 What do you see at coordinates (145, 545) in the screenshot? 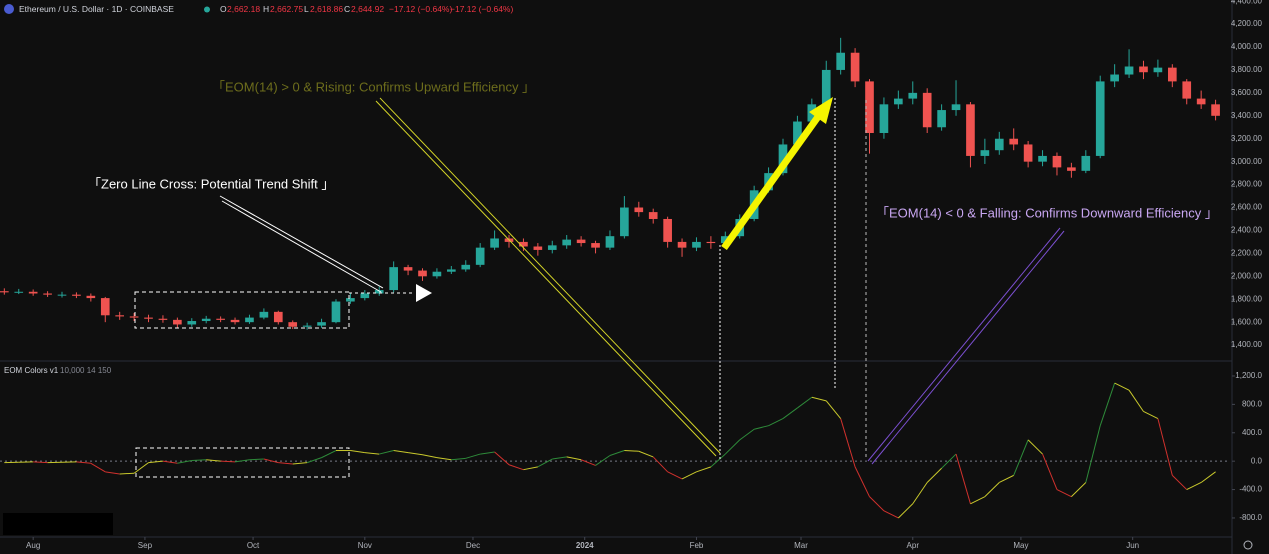
I see `x-tick-label: Sep` at bounding box center [145, 545].